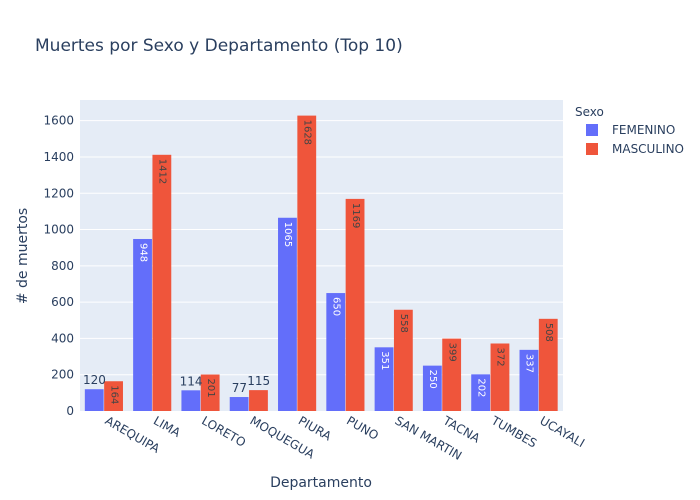  What do you see at coordinates (58, 230) in the screenshot?
I see `y-tick-label: 1000` at bounding box center [58, 230].